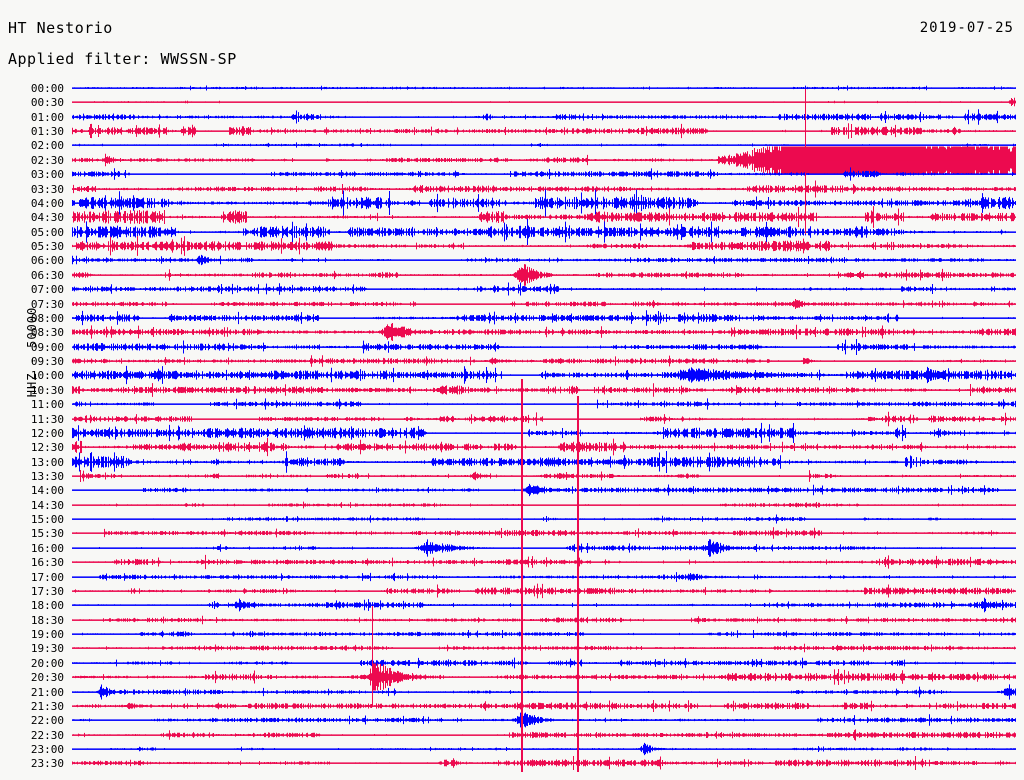  Describe the element at coordinates (47, 476) in the screenshot. I see `time-tick-1330: 13:30` at that location.